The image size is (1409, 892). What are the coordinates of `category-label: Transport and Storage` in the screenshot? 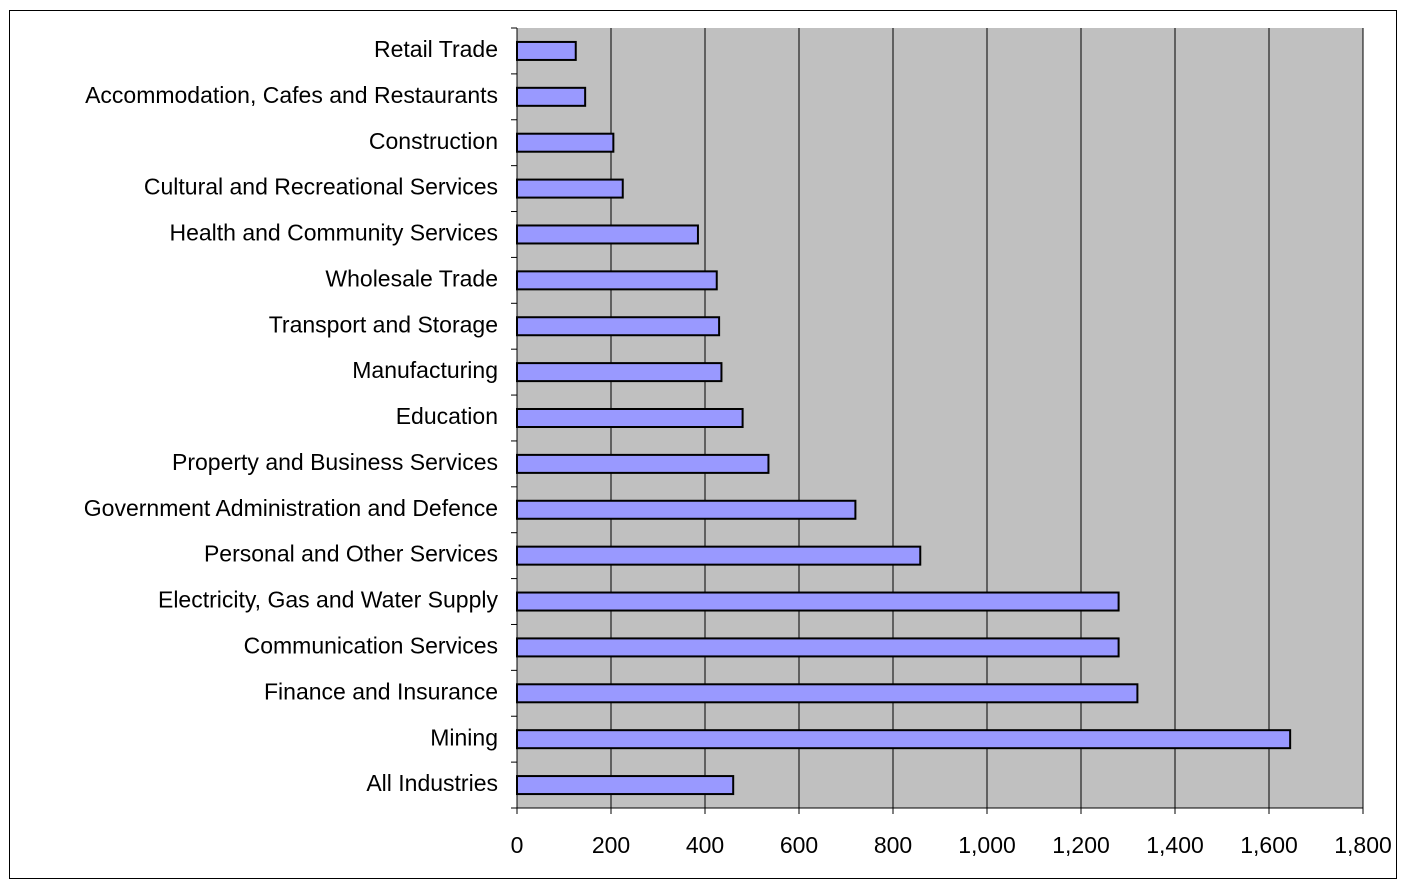 It's located at (383, 324).